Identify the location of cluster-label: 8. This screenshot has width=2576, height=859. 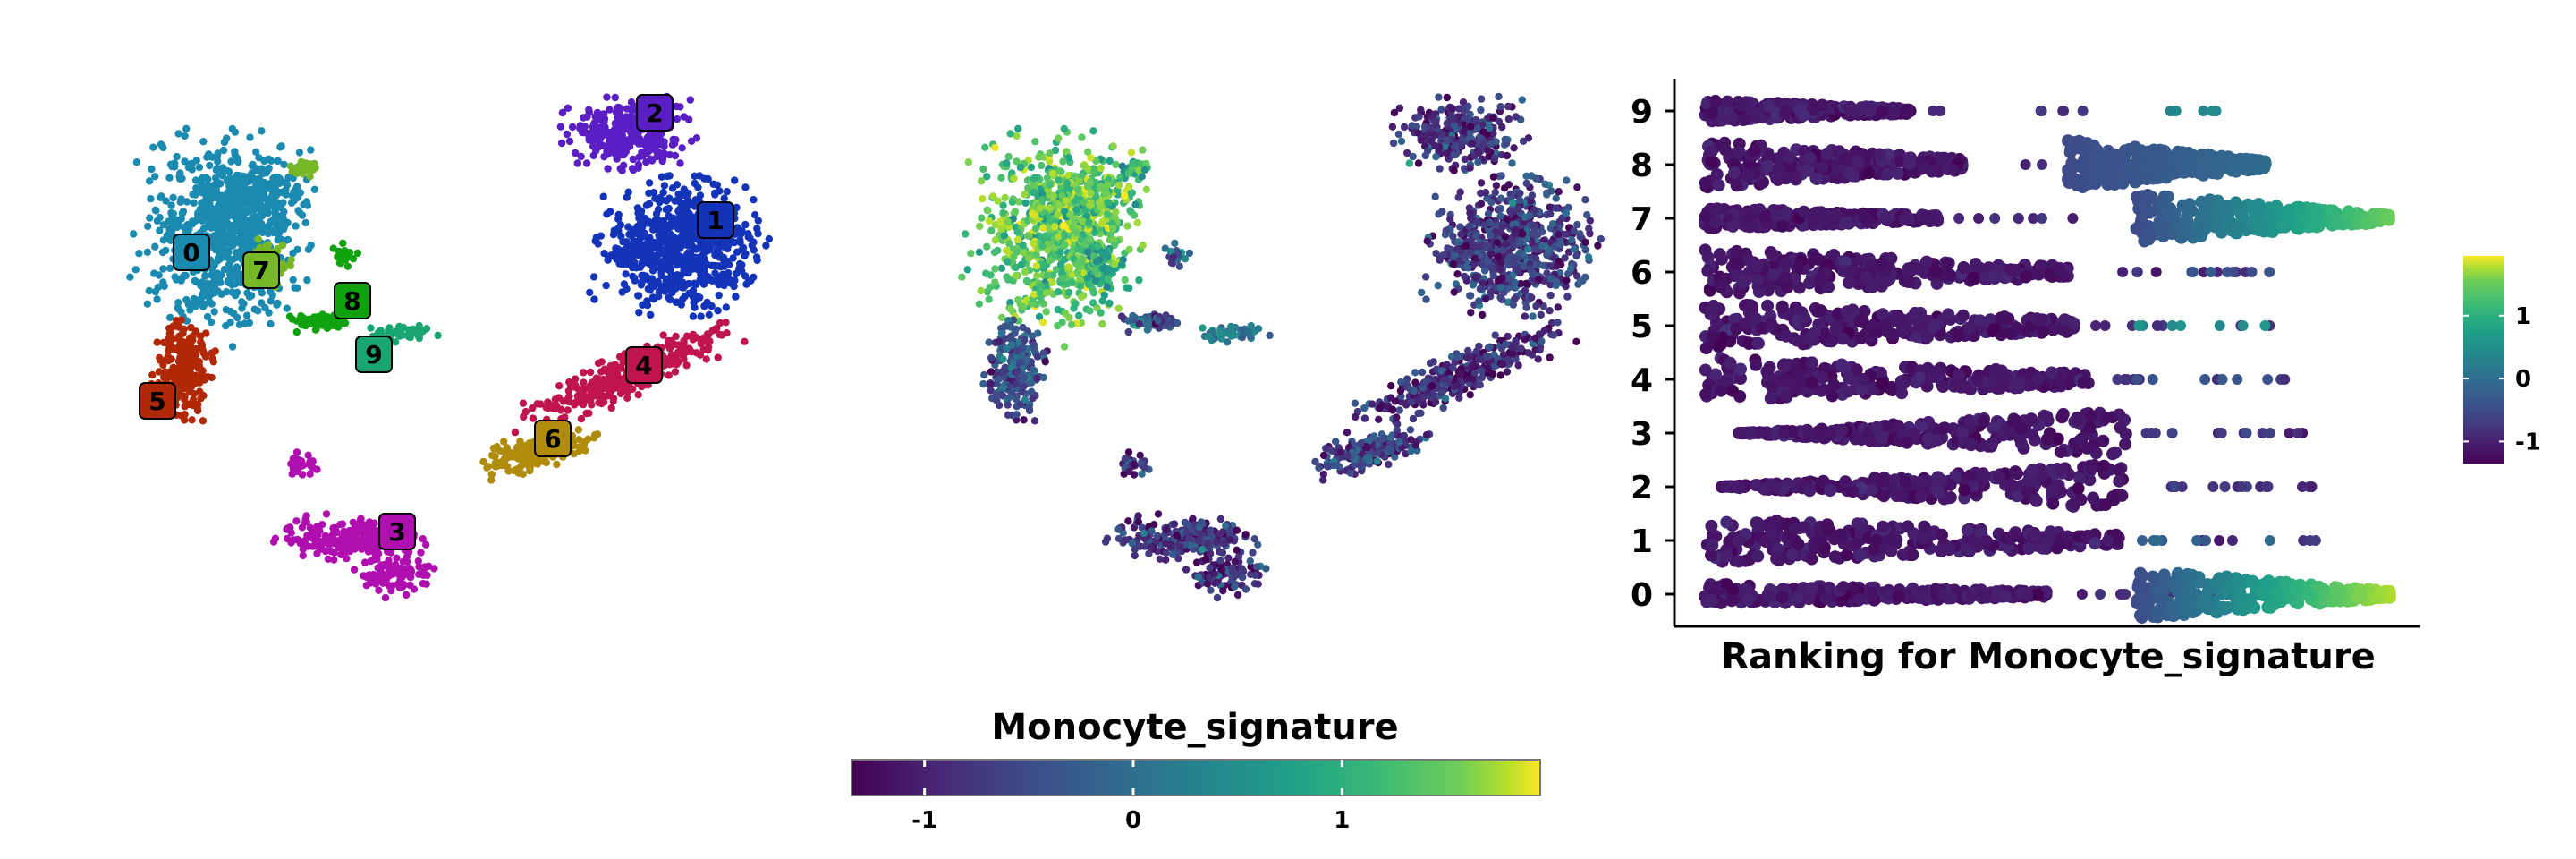
(351, 301).